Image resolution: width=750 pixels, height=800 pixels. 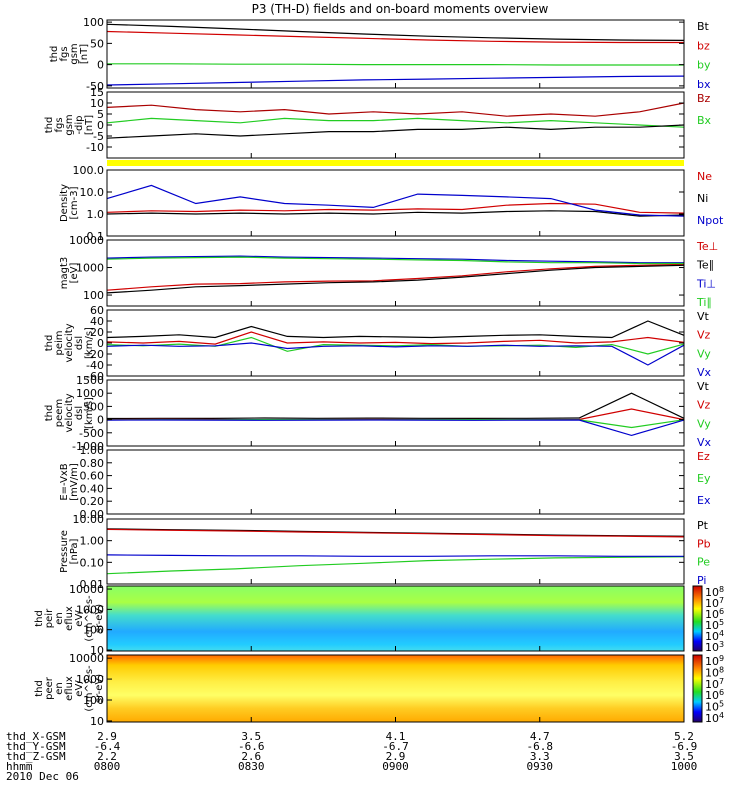 I want to click on footer-value: 4.1, so click(x=396, y=736).